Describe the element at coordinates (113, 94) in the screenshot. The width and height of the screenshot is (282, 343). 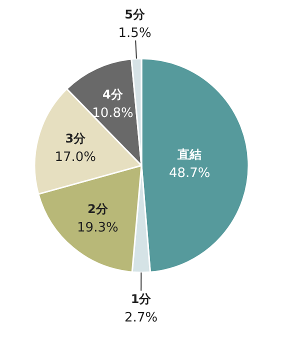
I see `slice-label: 4分` at that location.